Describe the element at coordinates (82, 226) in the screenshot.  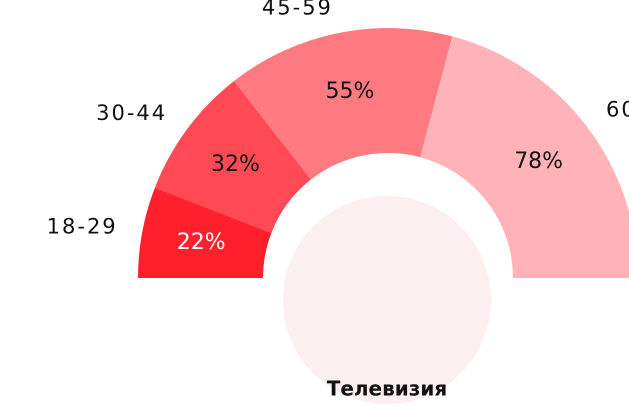
I see `category-label: 18-29` at that location.